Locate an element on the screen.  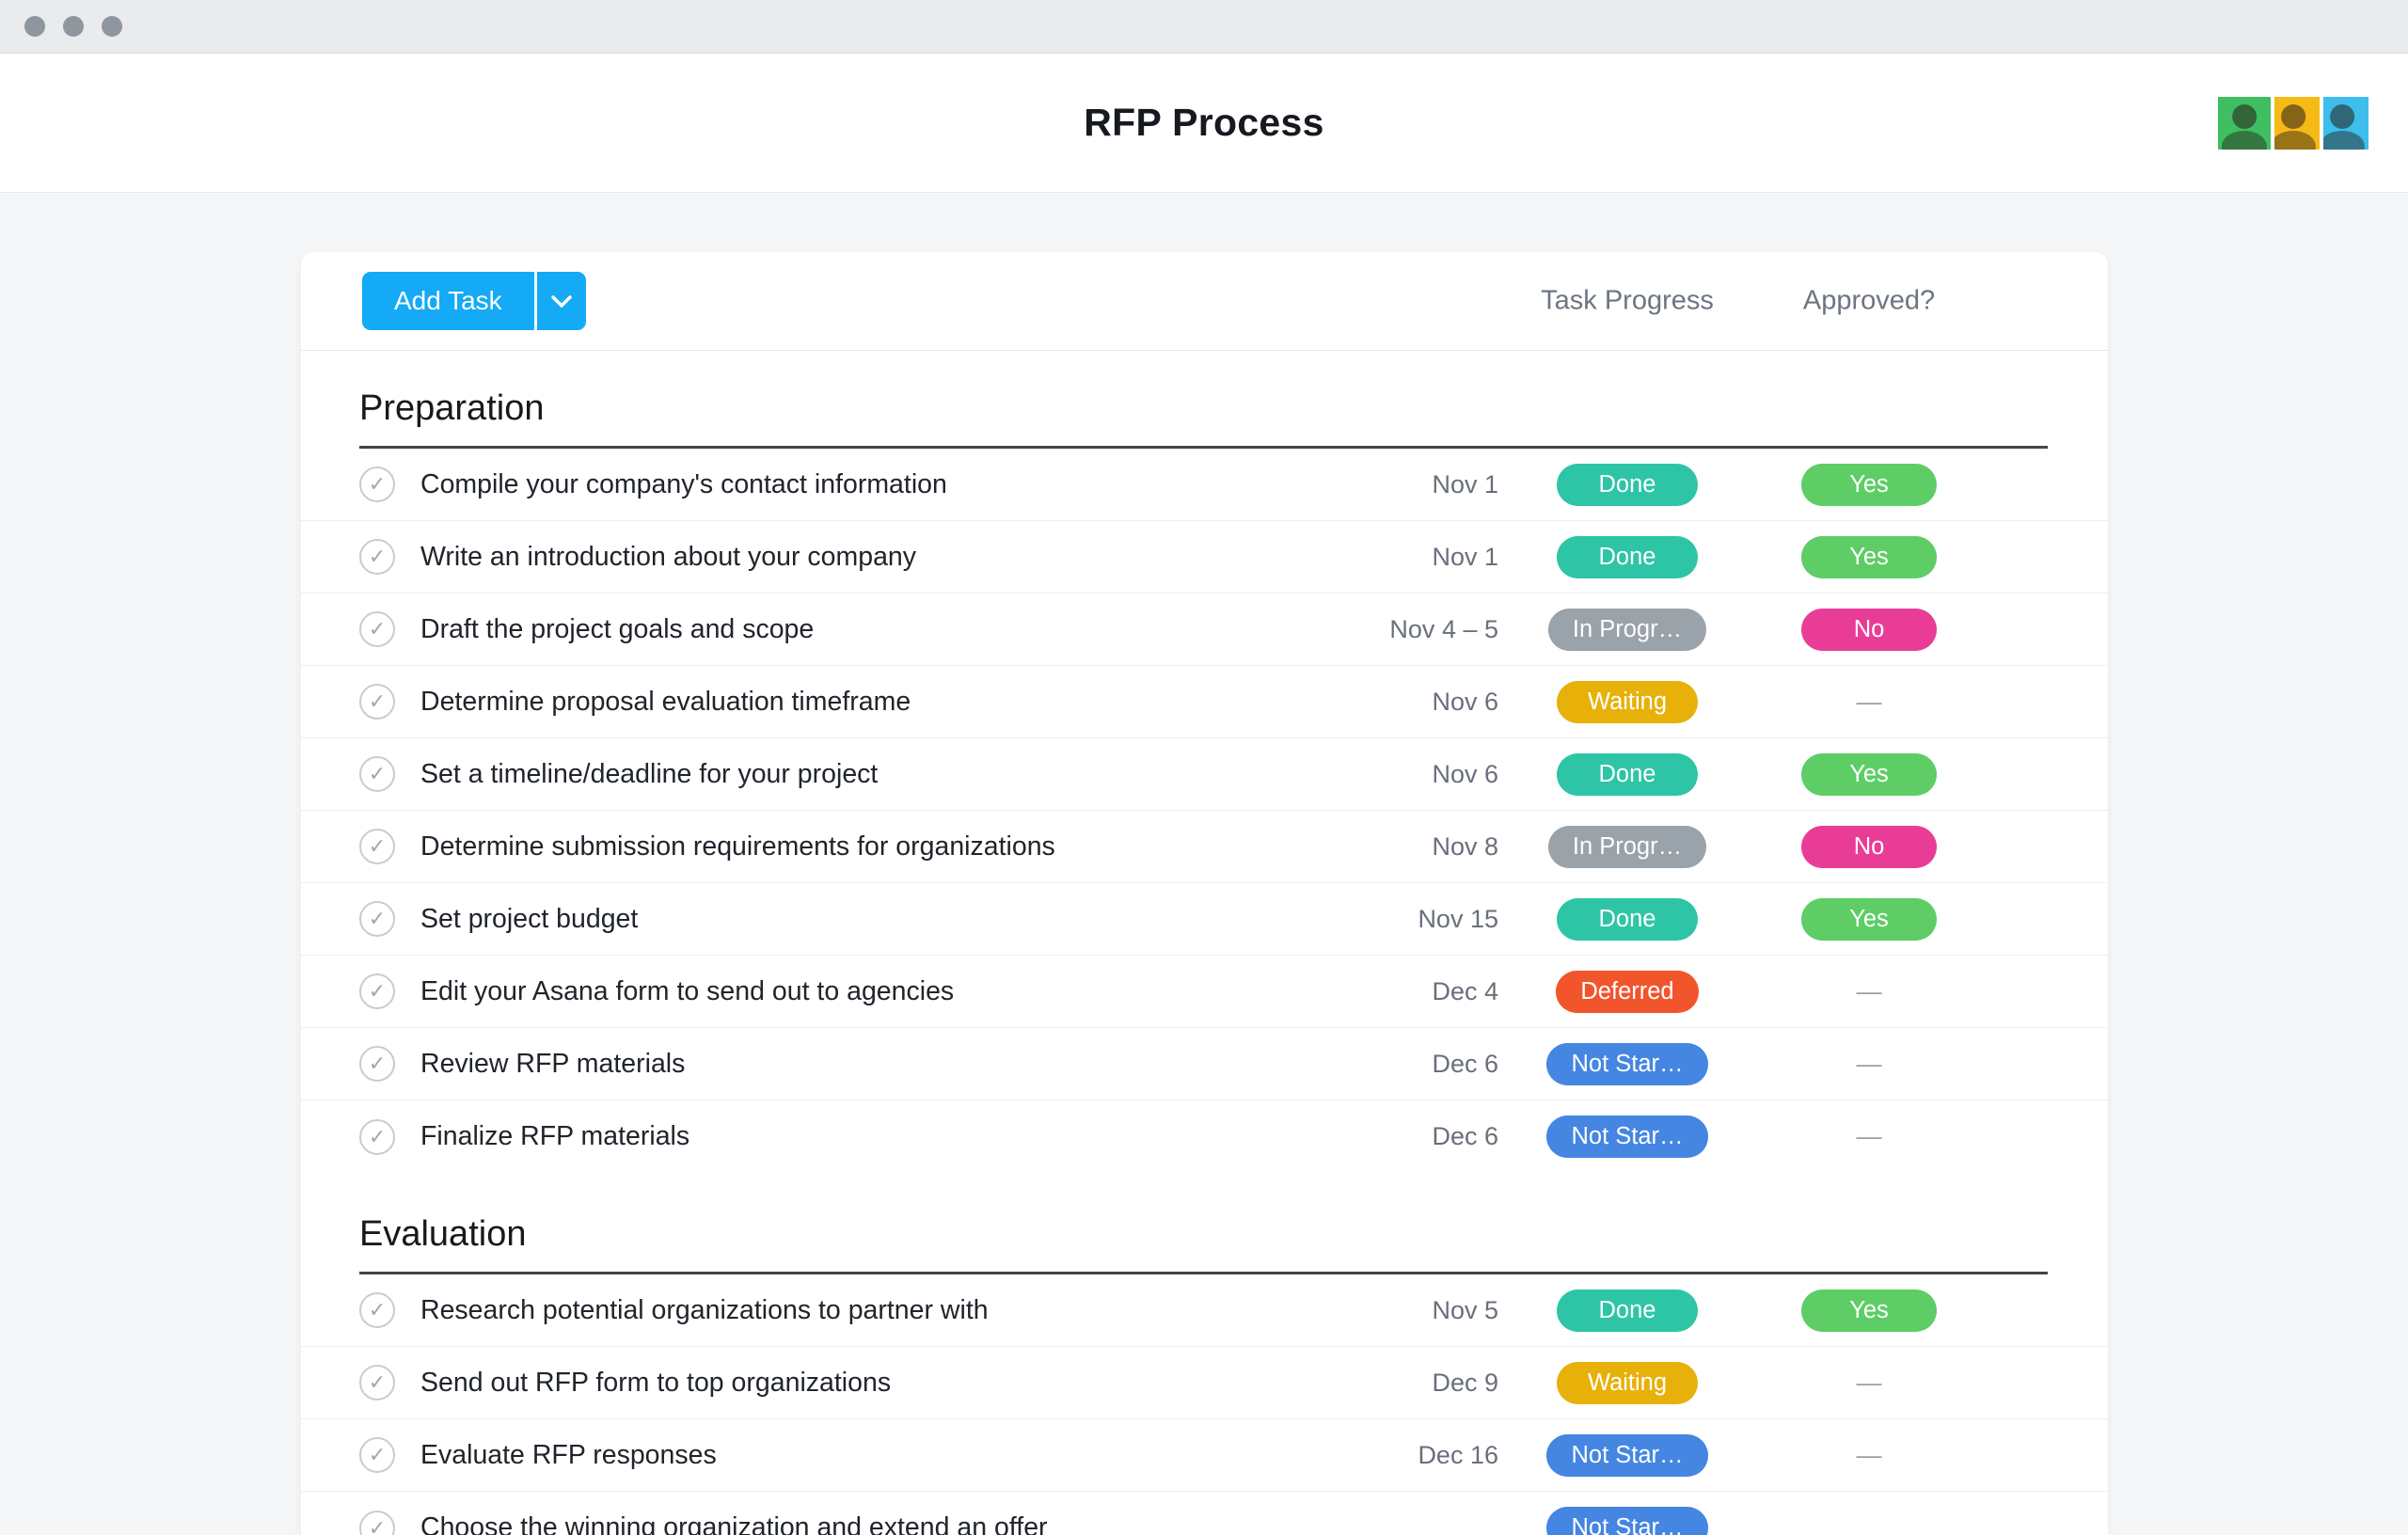
add-task-dropdown-button is located at coordinates (561, 301).